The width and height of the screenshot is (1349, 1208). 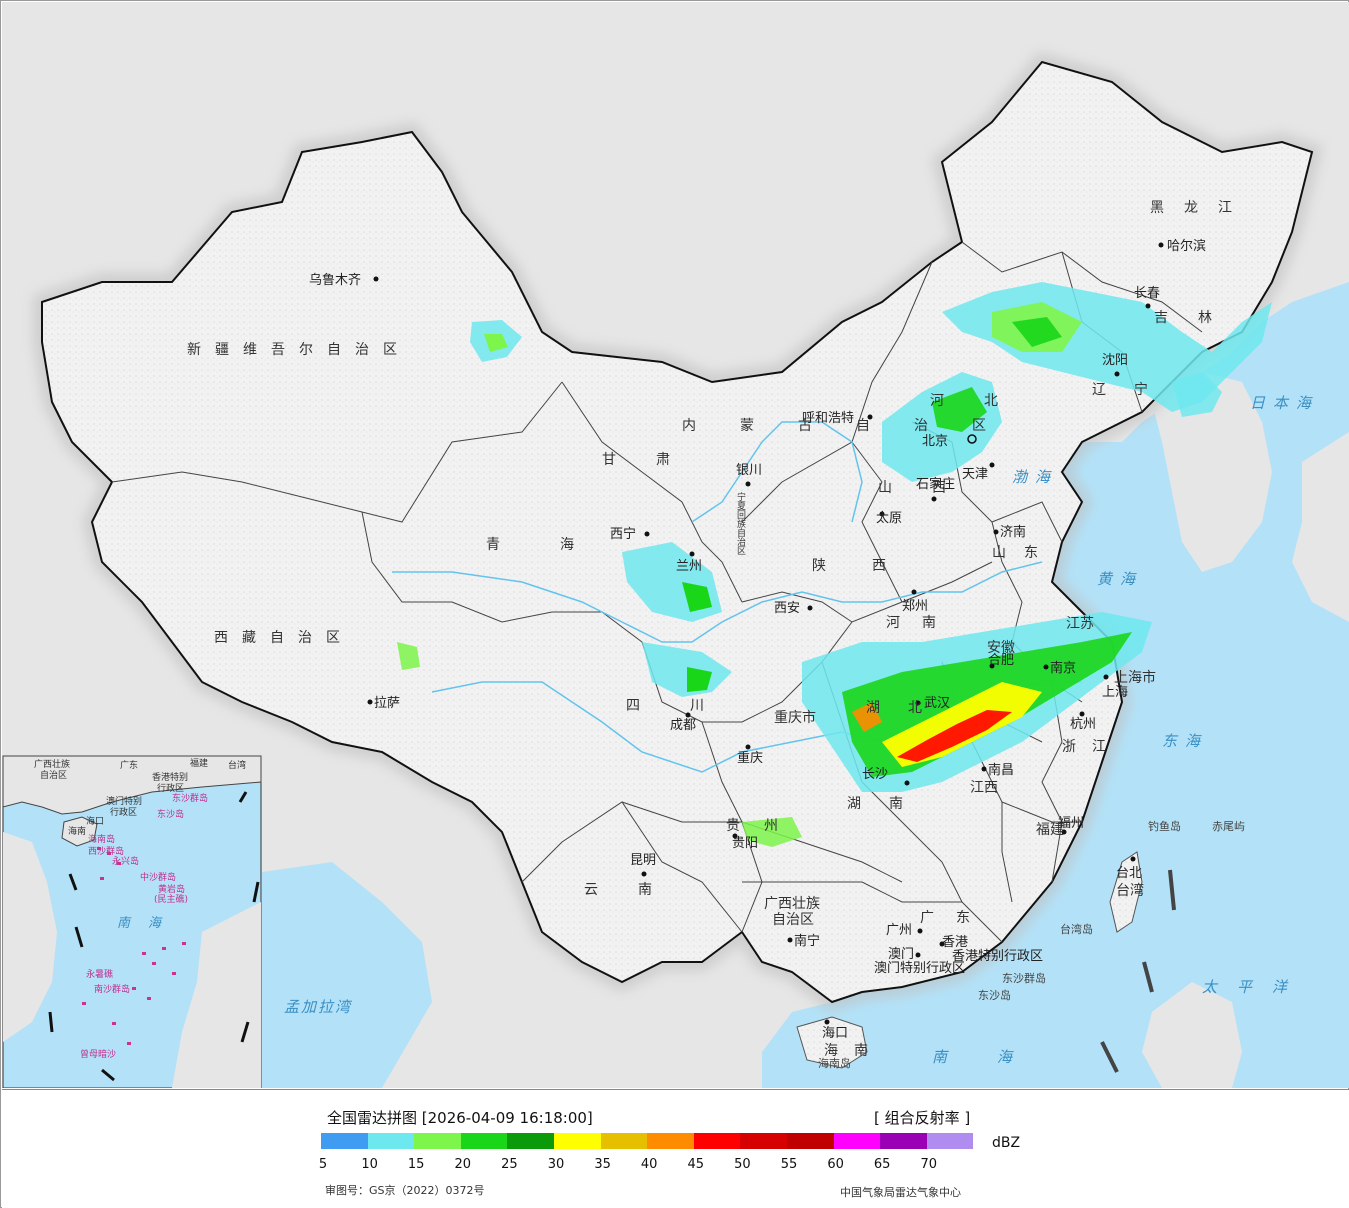 What do you see at coordinates (560, 545) in the screenshot?
I see `province-label-qinghai: 青海` at bounding box center [560, 545].